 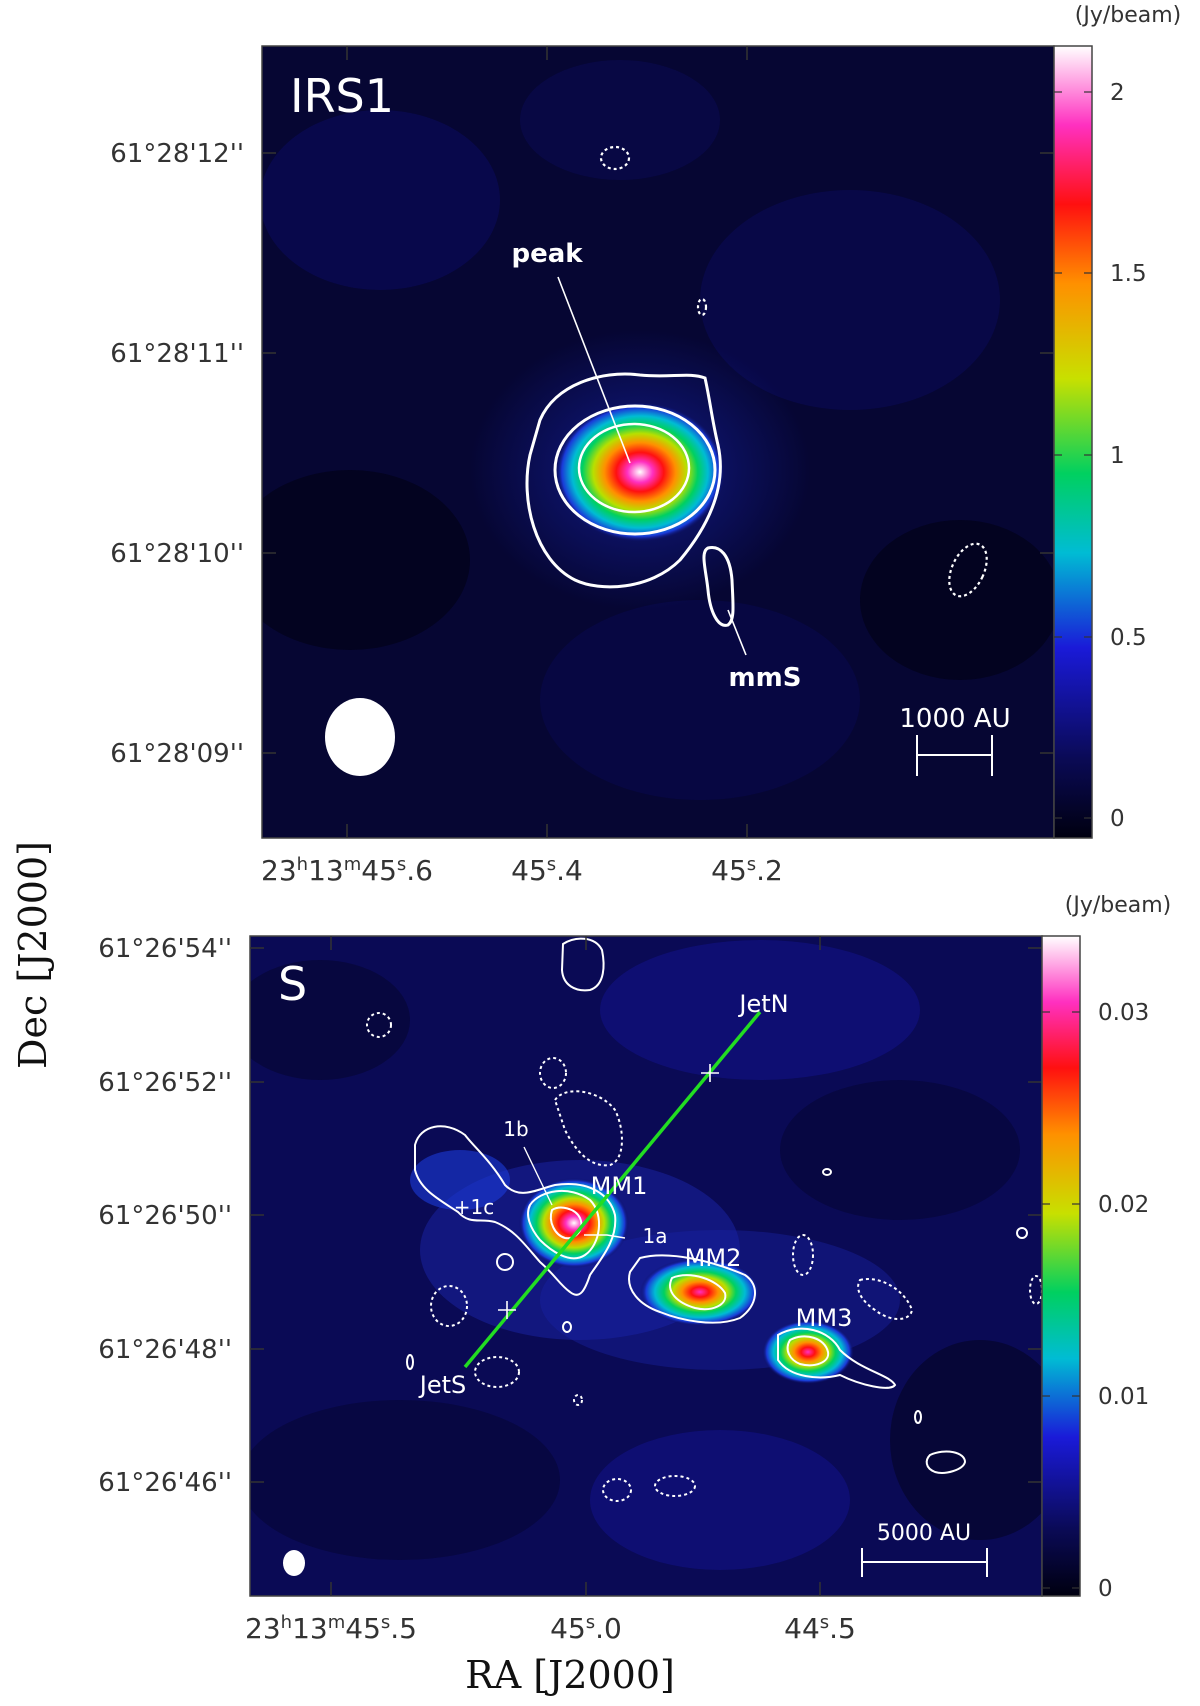 I want to click on colorbar-tick-label: 0.01, so click(x=1123, y=1397).